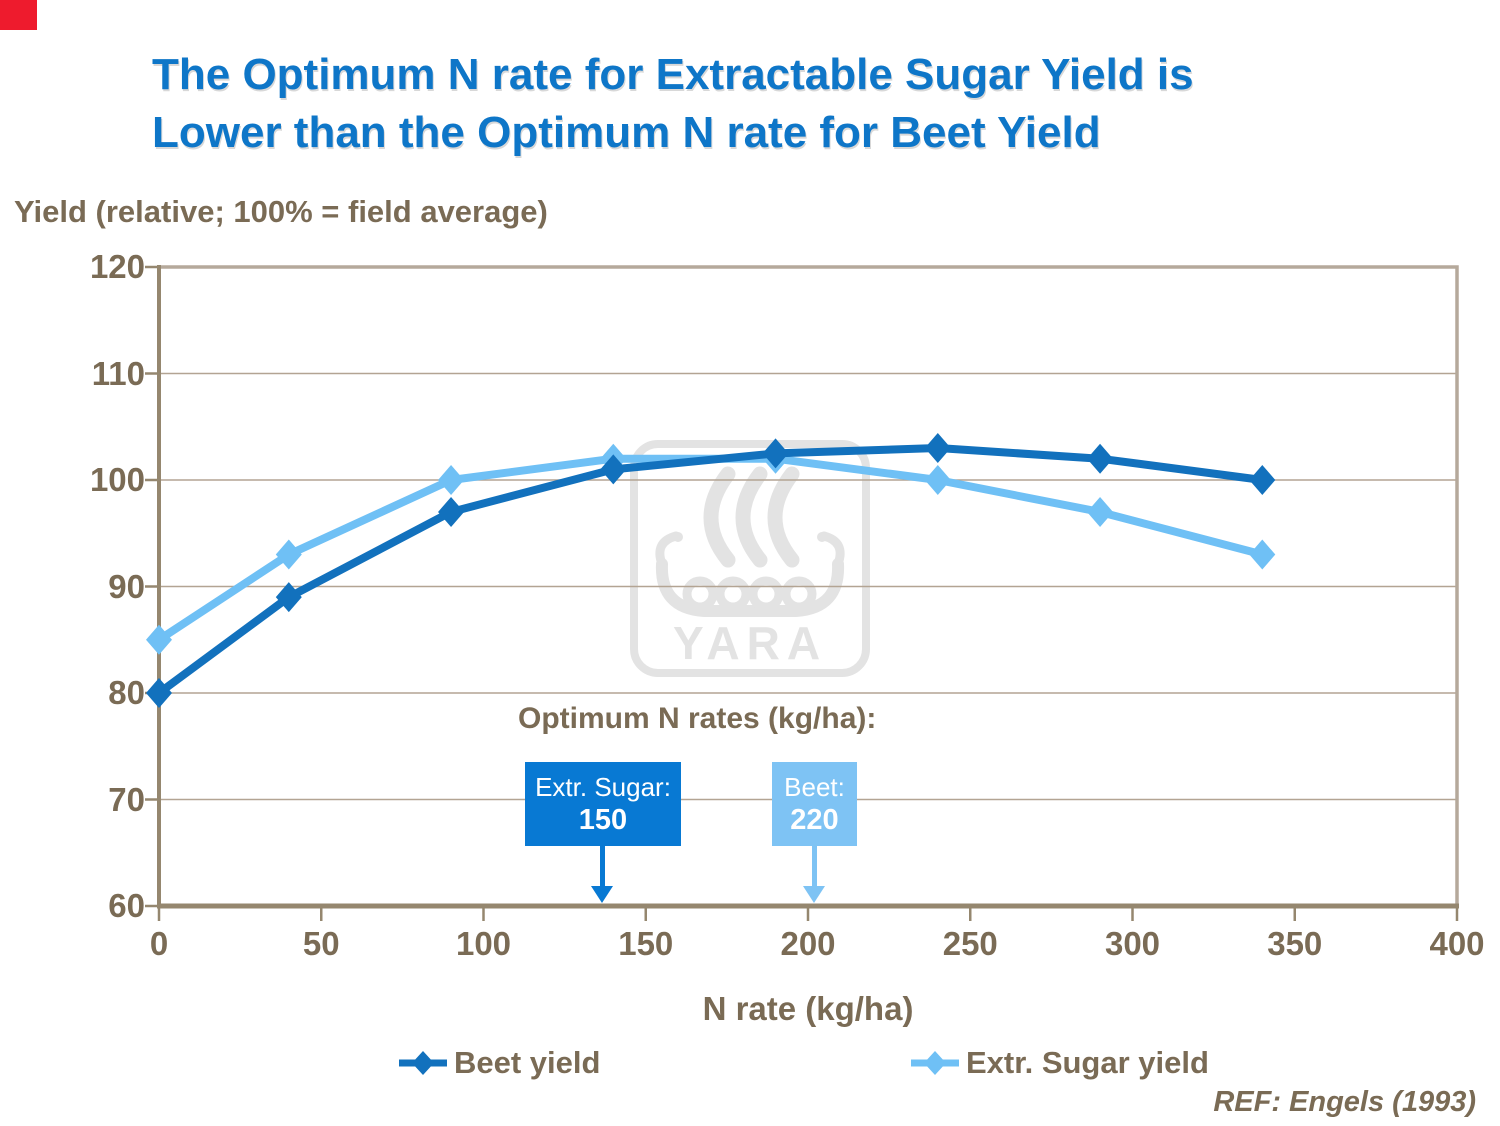 This screenshot has width=1500, height=1126. I want to click on callout-extr-sugar: Extr. Sugar: 150, so click(603, 804).